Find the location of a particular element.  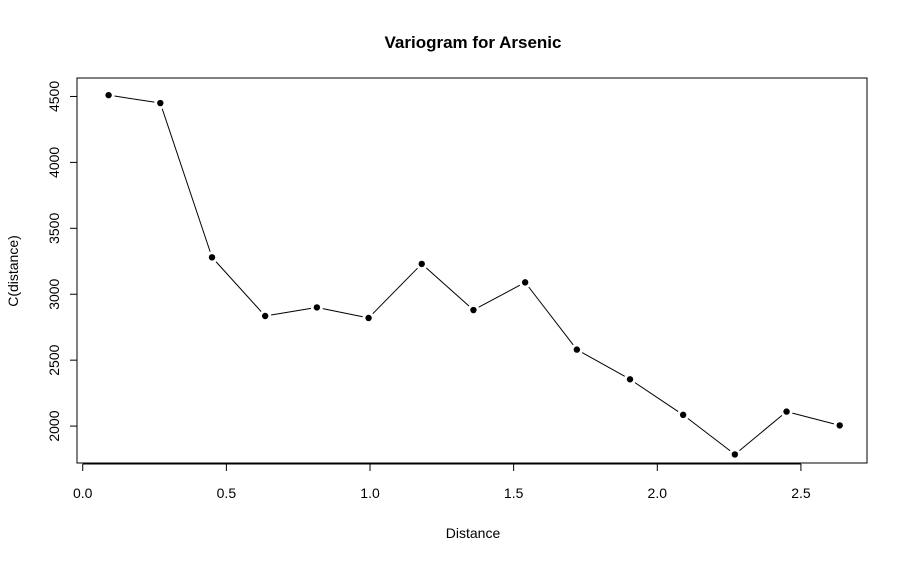

y-tick-label: 2000 is located at coordinates (54, 425).